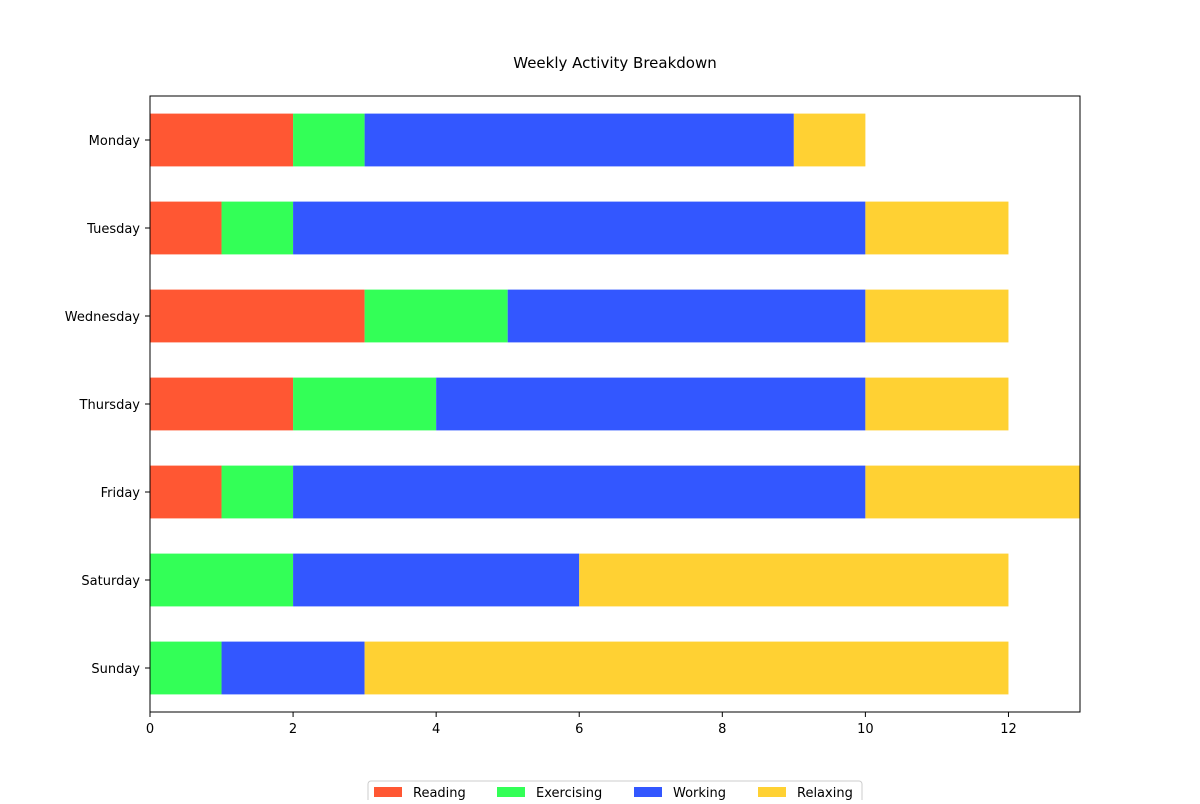  What do you see at coordinates (121, 493) in the screenshot?
I see `y-tick-label: Friday` at bounding box center [121, 493].